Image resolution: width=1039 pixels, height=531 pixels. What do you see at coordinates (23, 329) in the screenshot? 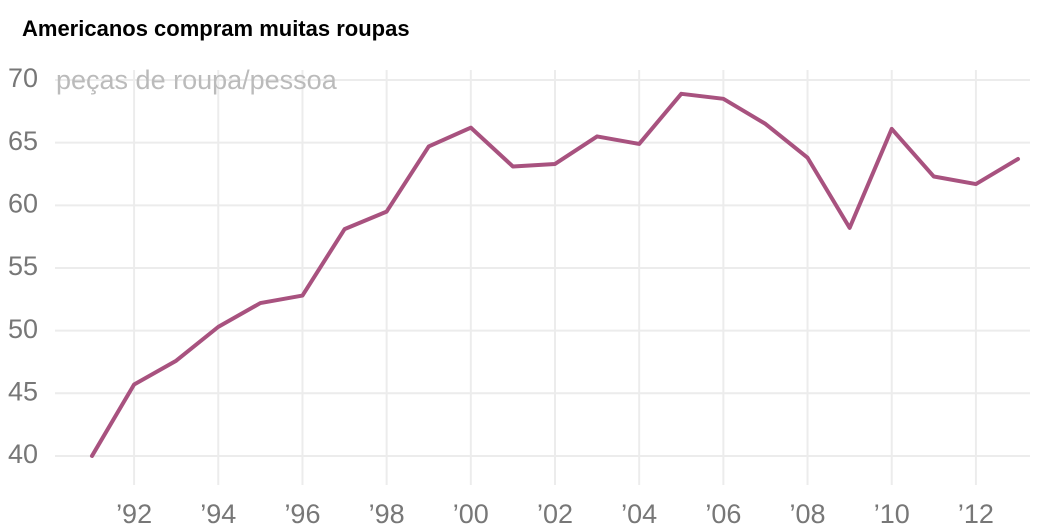
I see `y-tick-label: 50` at bounding box center [23, 329].